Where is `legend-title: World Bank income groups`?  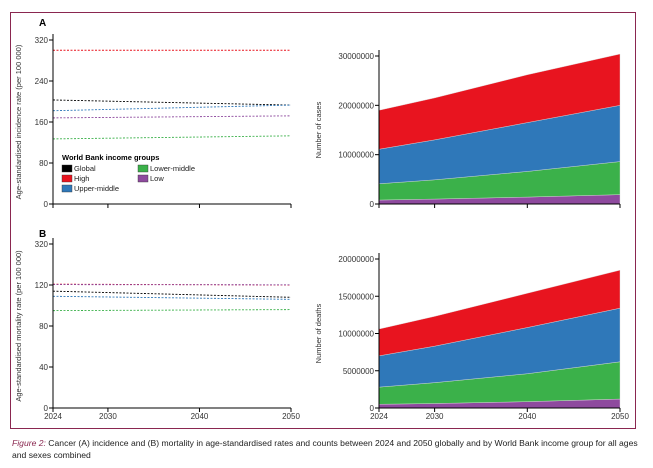 legend-title: World Bank income groups is located at coordinates (110, 157).